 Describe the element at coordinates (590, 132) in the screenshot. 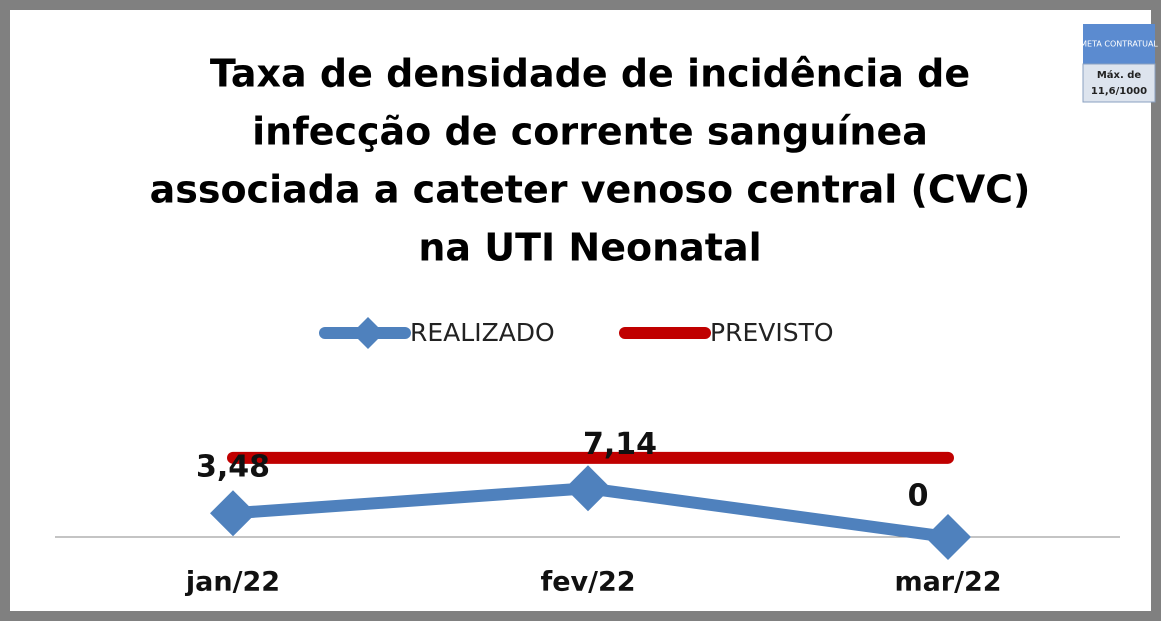

I see `chart-title: infecção de corrente sanguínea` at that location.